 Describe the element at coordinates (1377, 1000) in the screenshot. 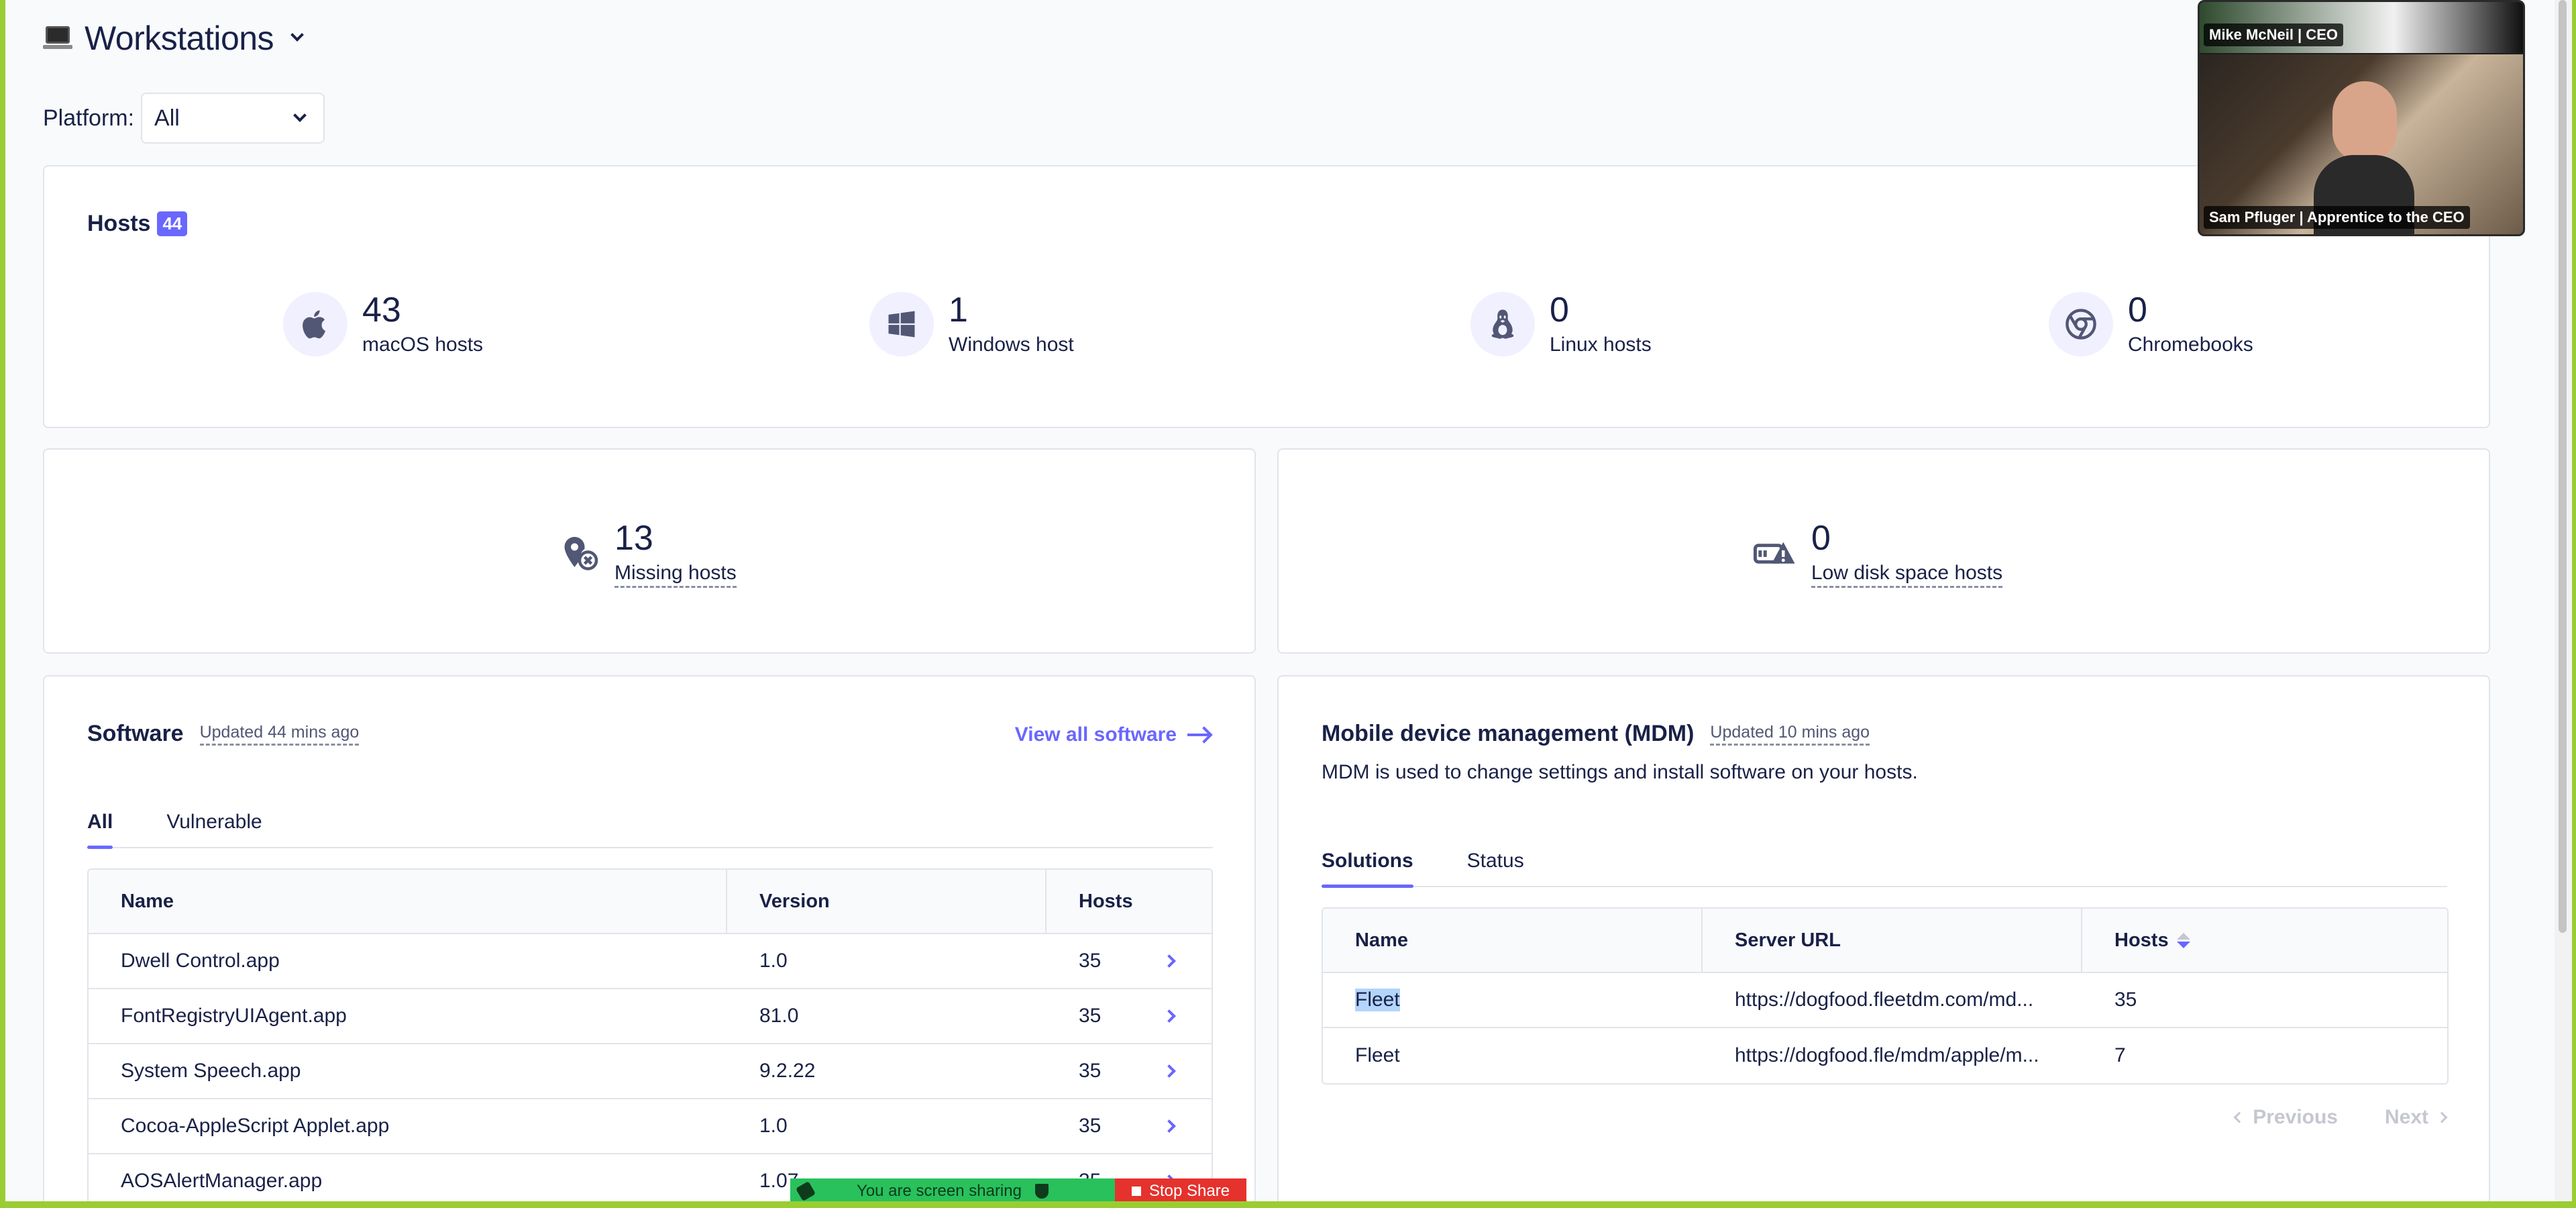

I see `selected-text: Fleet` at that location.